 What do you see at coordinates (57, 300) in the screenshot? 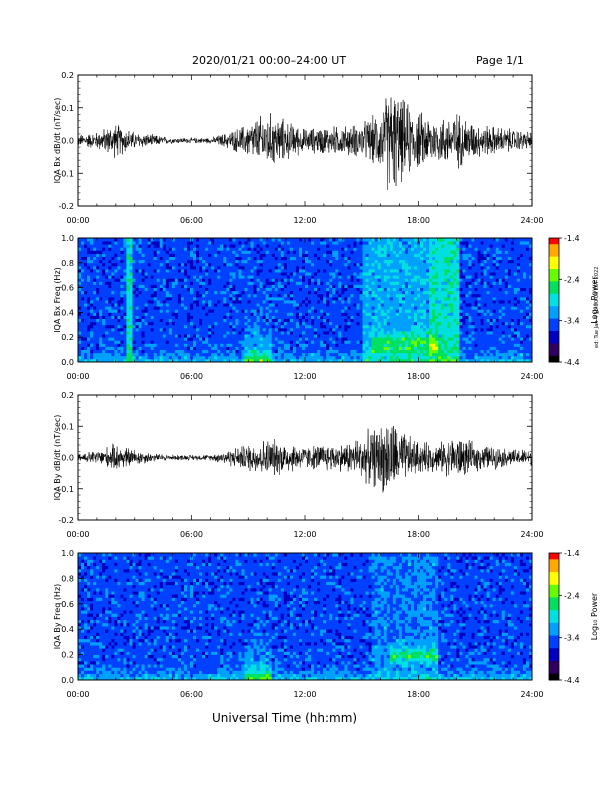
I see `y-axis-label: IQA Bx Freq (Hz)` at bounding box center [57, 300].